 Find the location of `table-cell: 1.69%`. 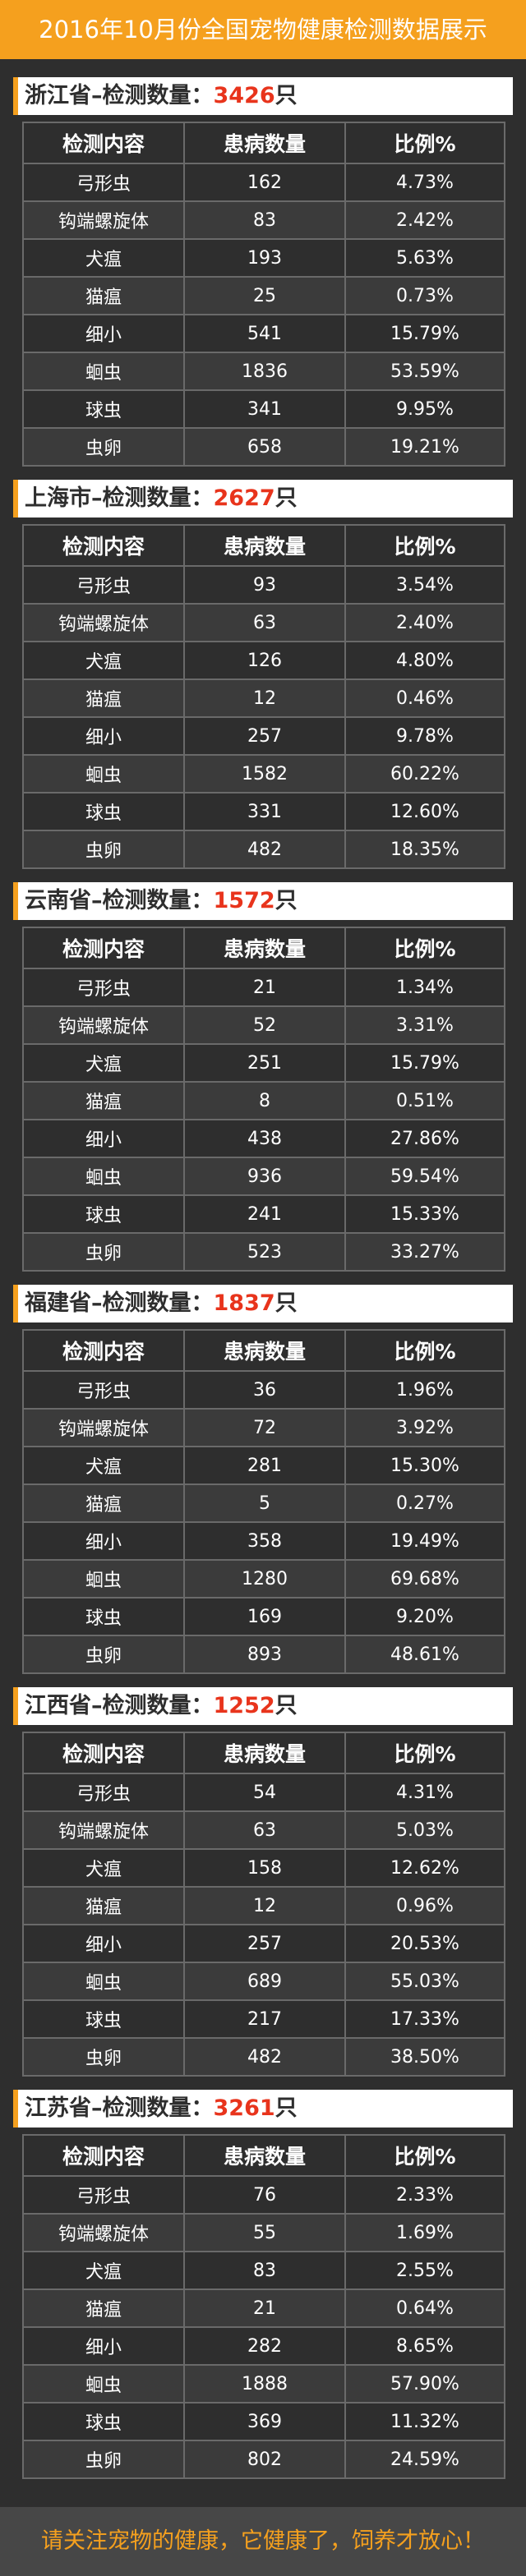

table-cell: 1.69% is located at coordinates (424, 2232).